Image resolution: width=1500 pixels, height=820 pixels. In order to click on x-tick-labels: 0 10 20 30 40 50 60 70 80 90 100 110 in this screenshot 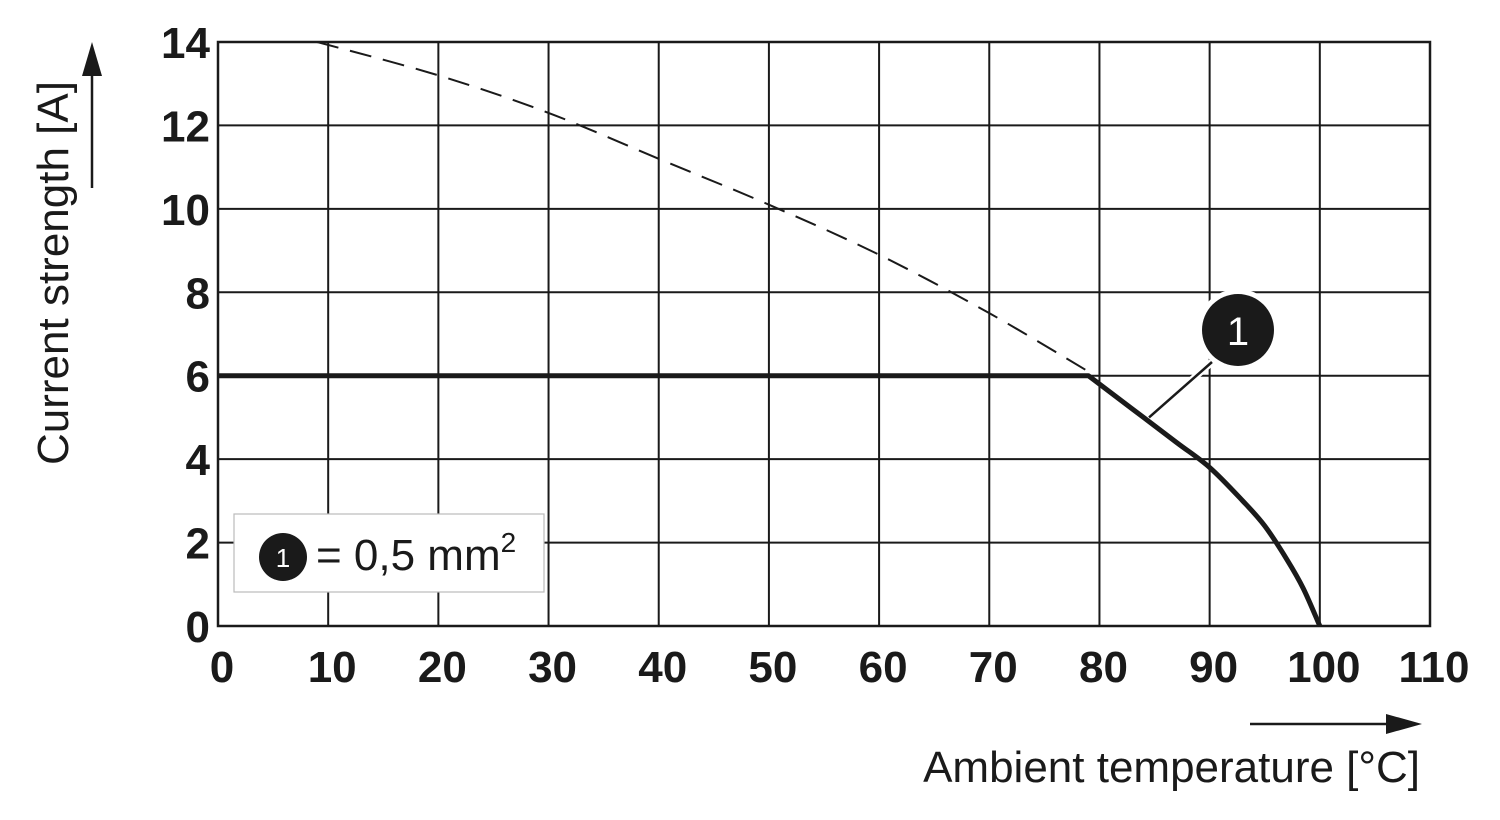, I will do `click(840, 667)`.